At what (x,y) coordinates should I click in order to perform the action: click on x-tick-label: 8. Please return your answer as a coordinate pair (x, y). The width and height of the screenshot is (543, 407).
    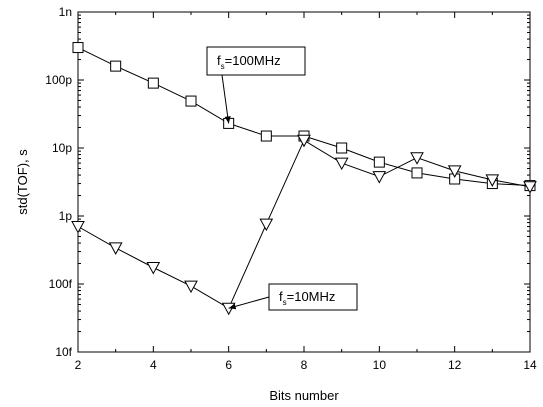
    Looking at the image, I should click on (304, 365).